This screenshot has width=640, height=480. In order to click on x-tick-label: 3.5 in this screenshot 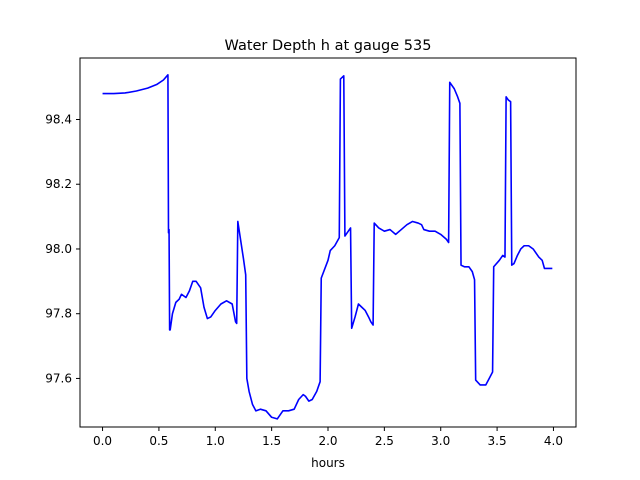, I will do `click(497, 441)`.